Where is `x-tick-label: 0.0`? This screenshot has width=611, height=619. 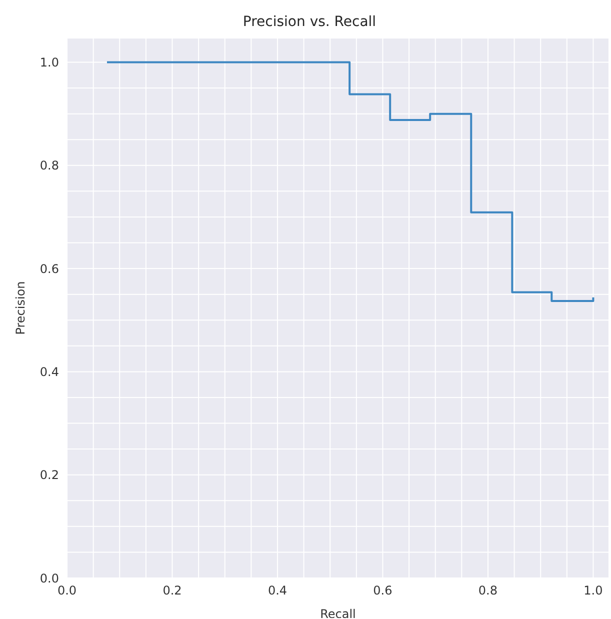
x-tick-label: 0.0 is located at coordinates (67, 591).